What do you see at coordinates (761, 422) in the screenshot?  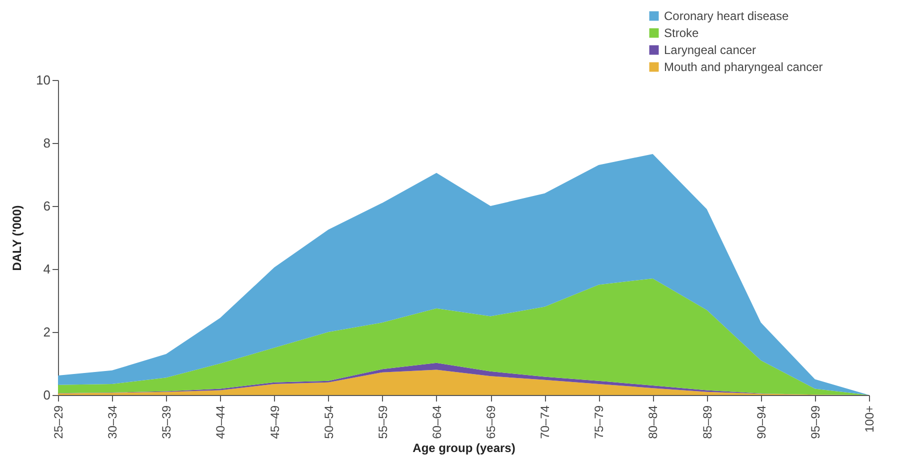 I see `x-tick-label: 90–94` at bounding box center [761, 422].